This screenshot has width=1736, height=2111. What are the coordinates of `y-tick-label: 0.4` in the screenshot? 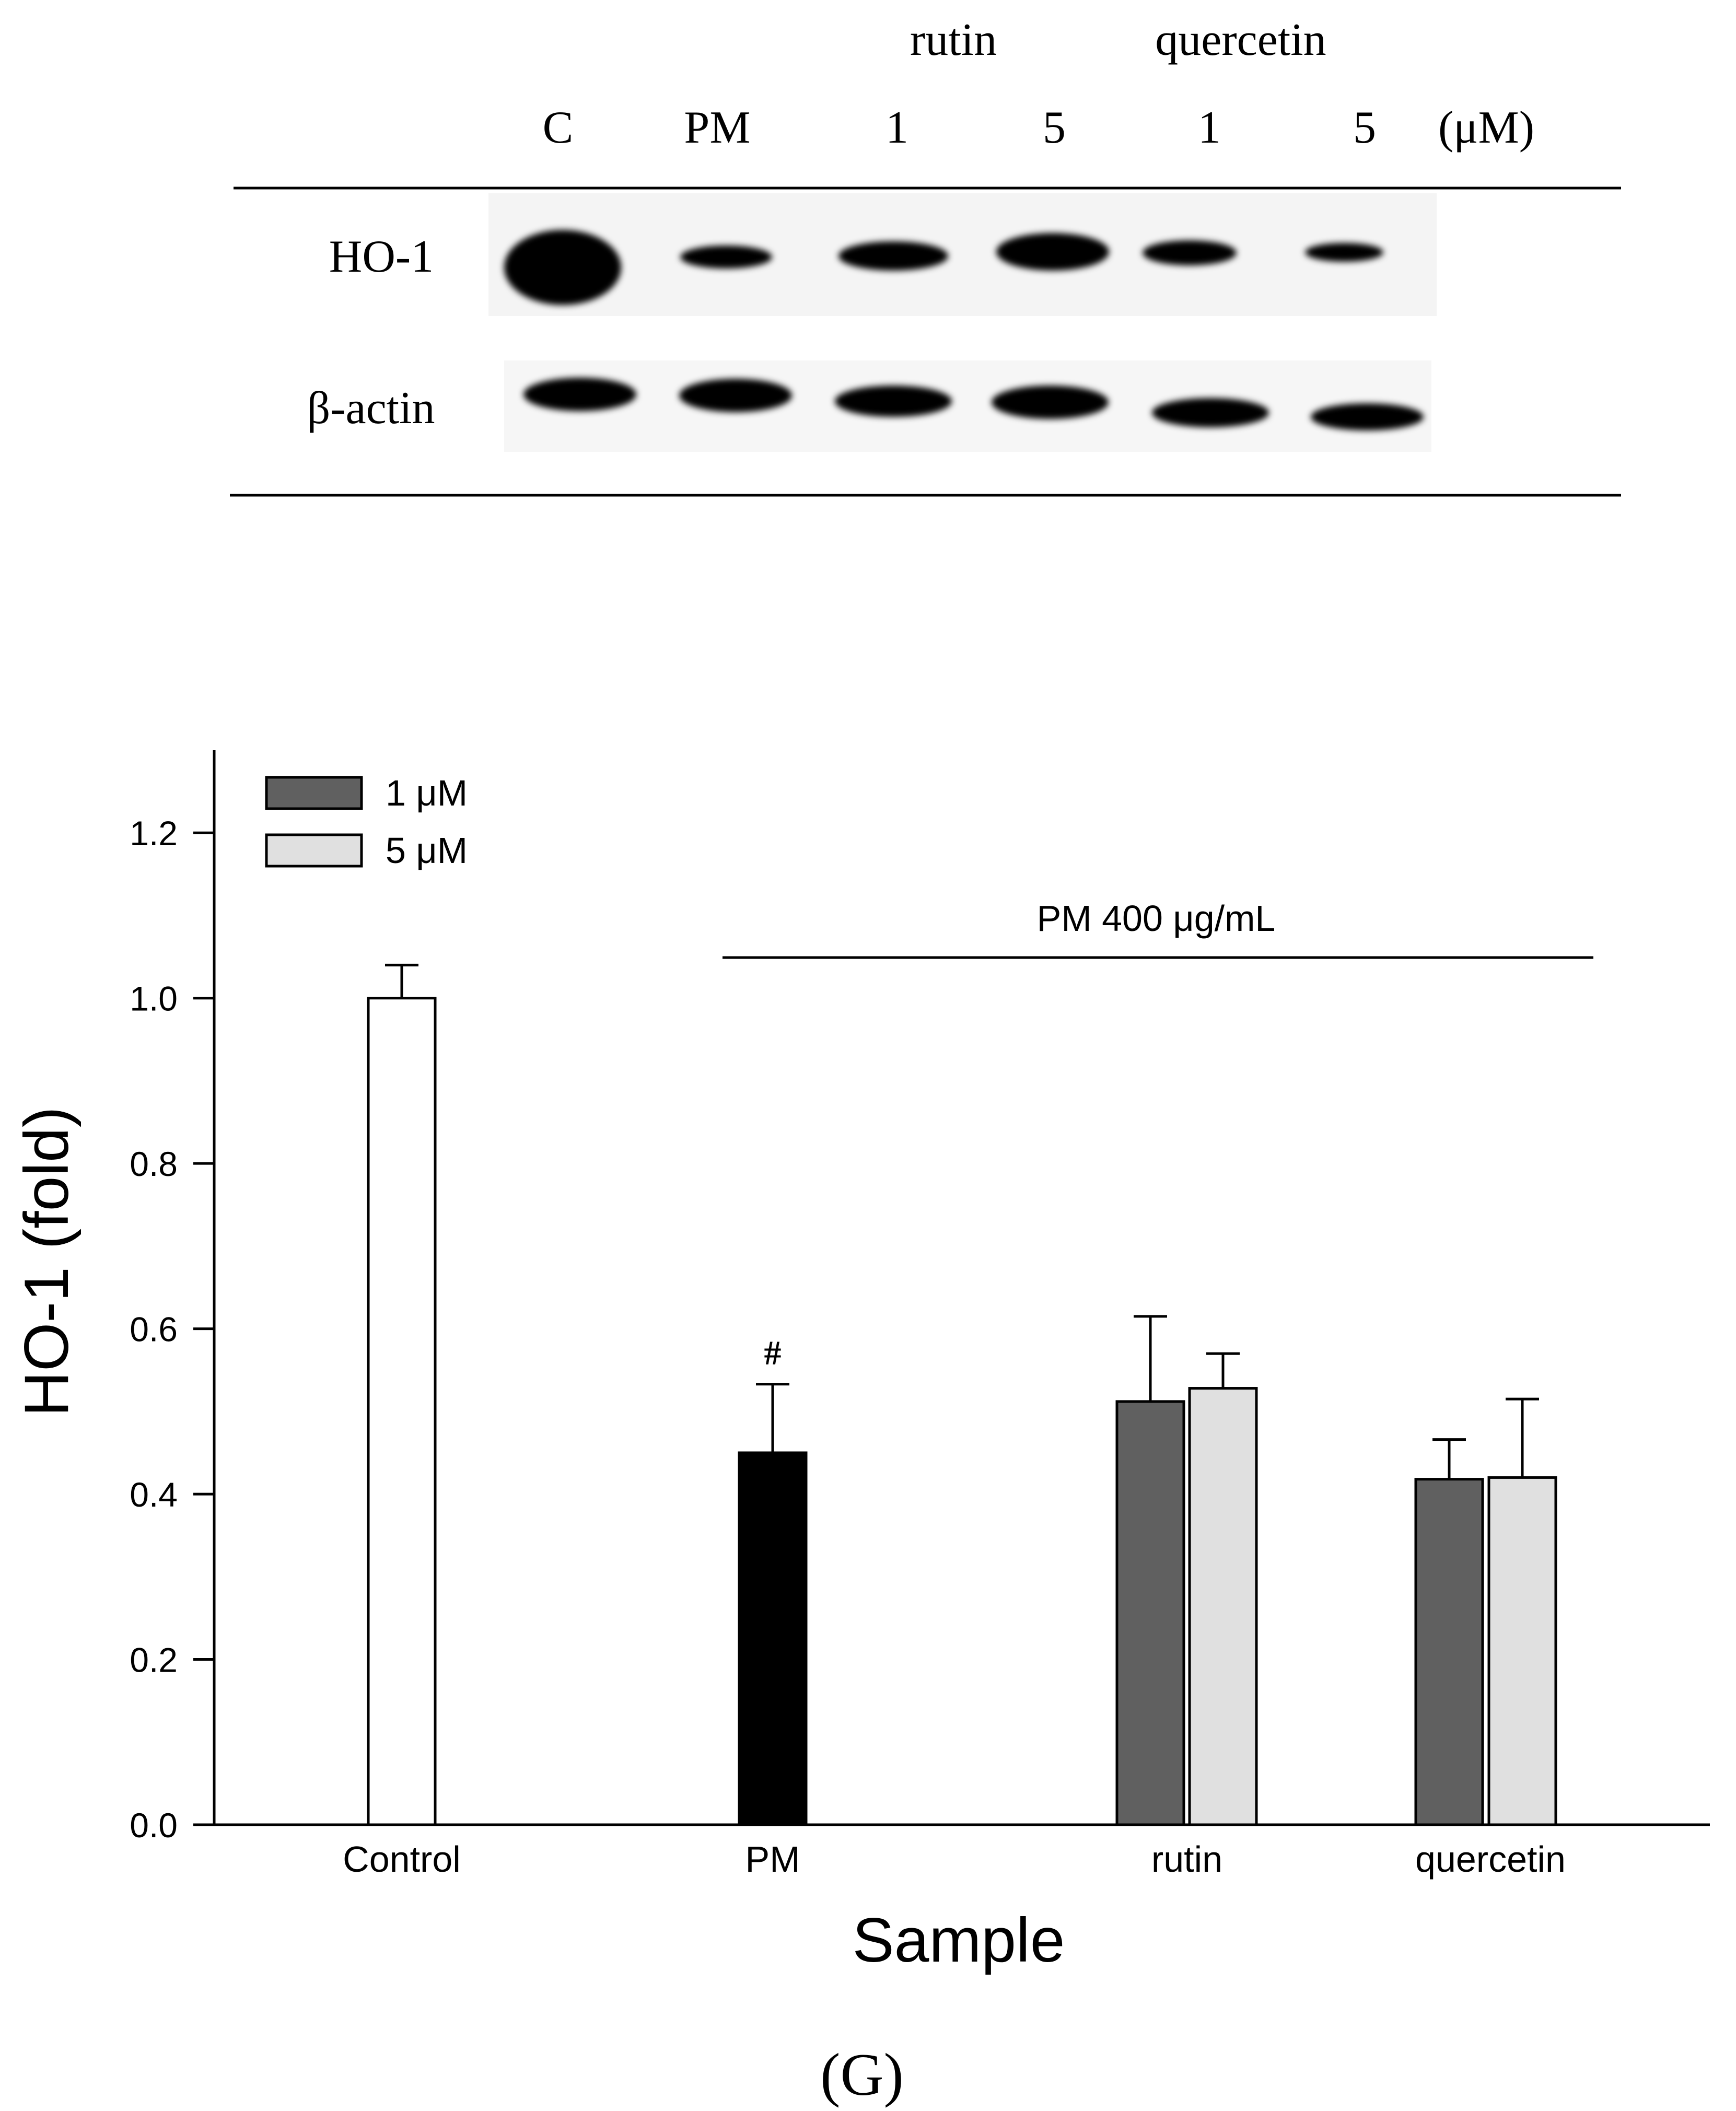 It's located at (154, 1495).